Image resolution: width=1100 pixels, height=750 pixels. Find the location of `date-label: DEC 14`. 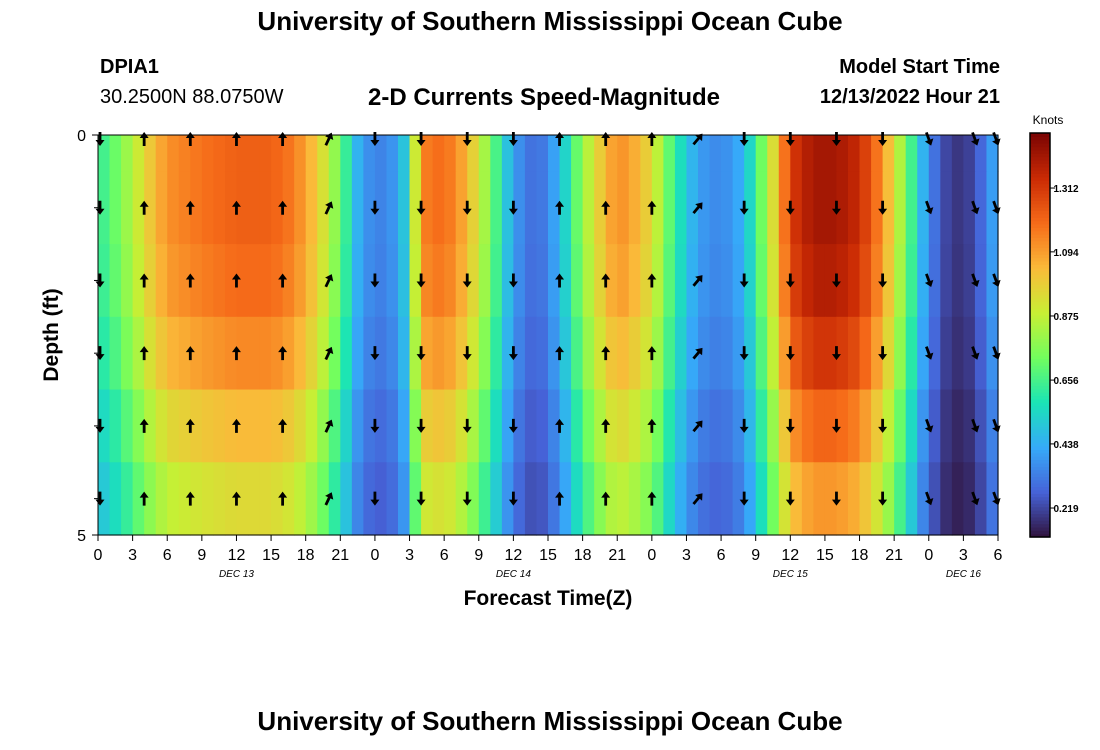

date-label: DEC 14 is located at coordinates (513, 574).